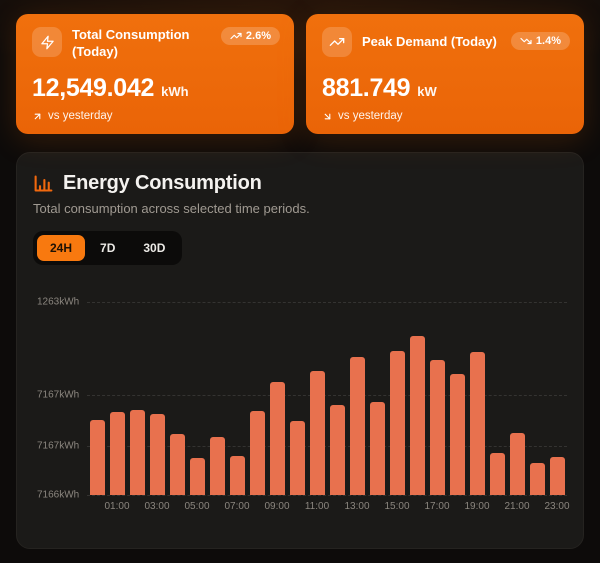  Describe the element at coordinates (300, 183) in the screenshot. I see `chart-header: Energy Consumption` at that location.